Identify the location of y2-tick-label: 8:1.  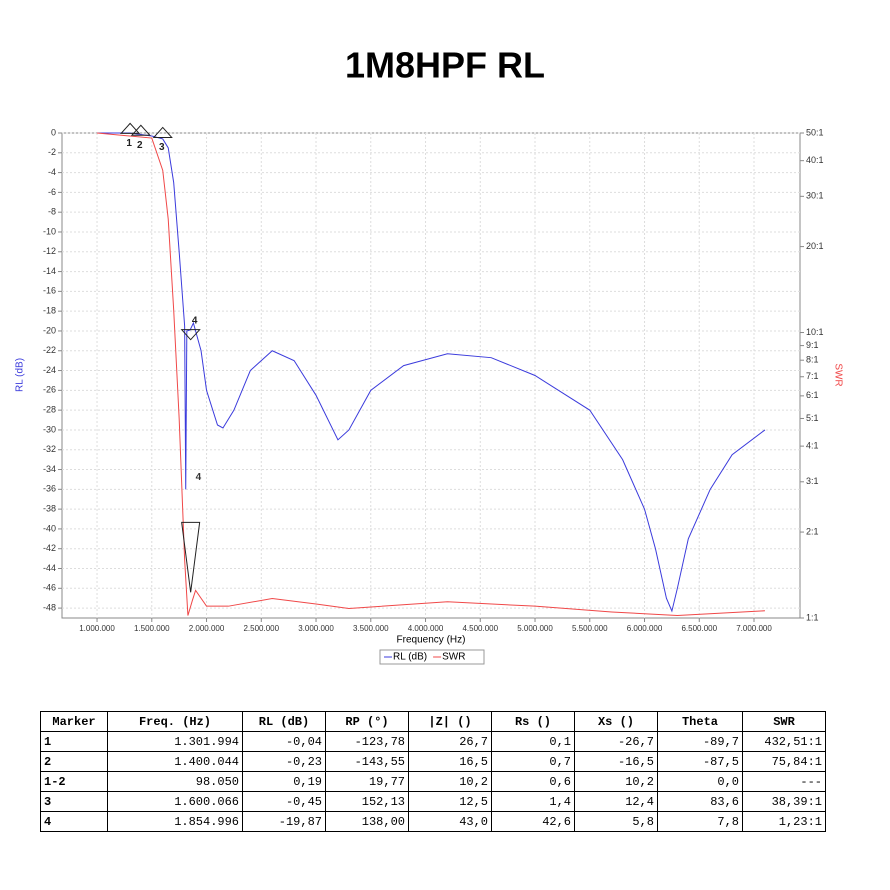
(812, 360).